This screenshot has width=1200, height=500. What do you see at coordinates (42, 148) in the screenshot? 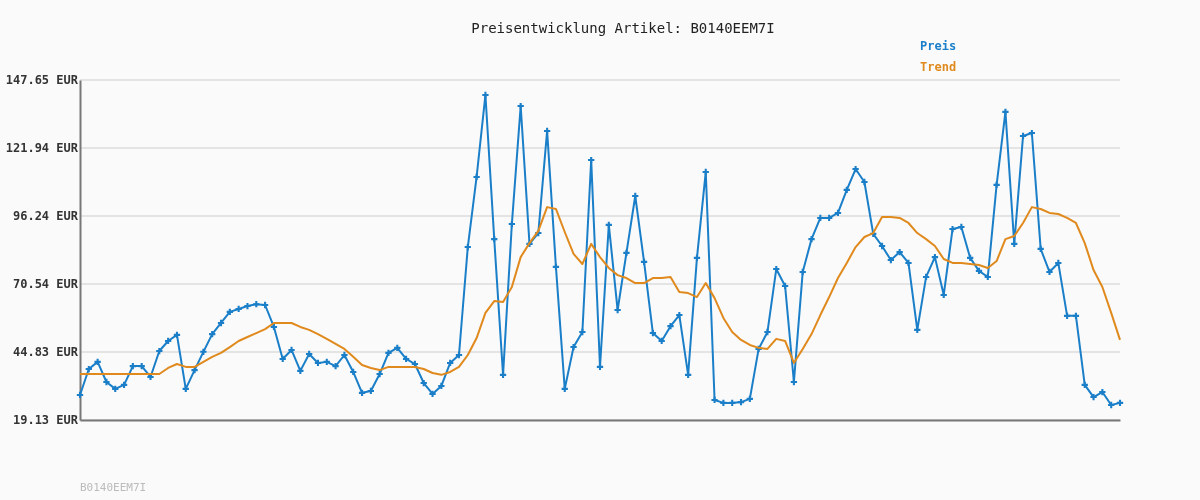
I see `y-tick-label: 121.94 EUR` at bounding box center [42, 148].